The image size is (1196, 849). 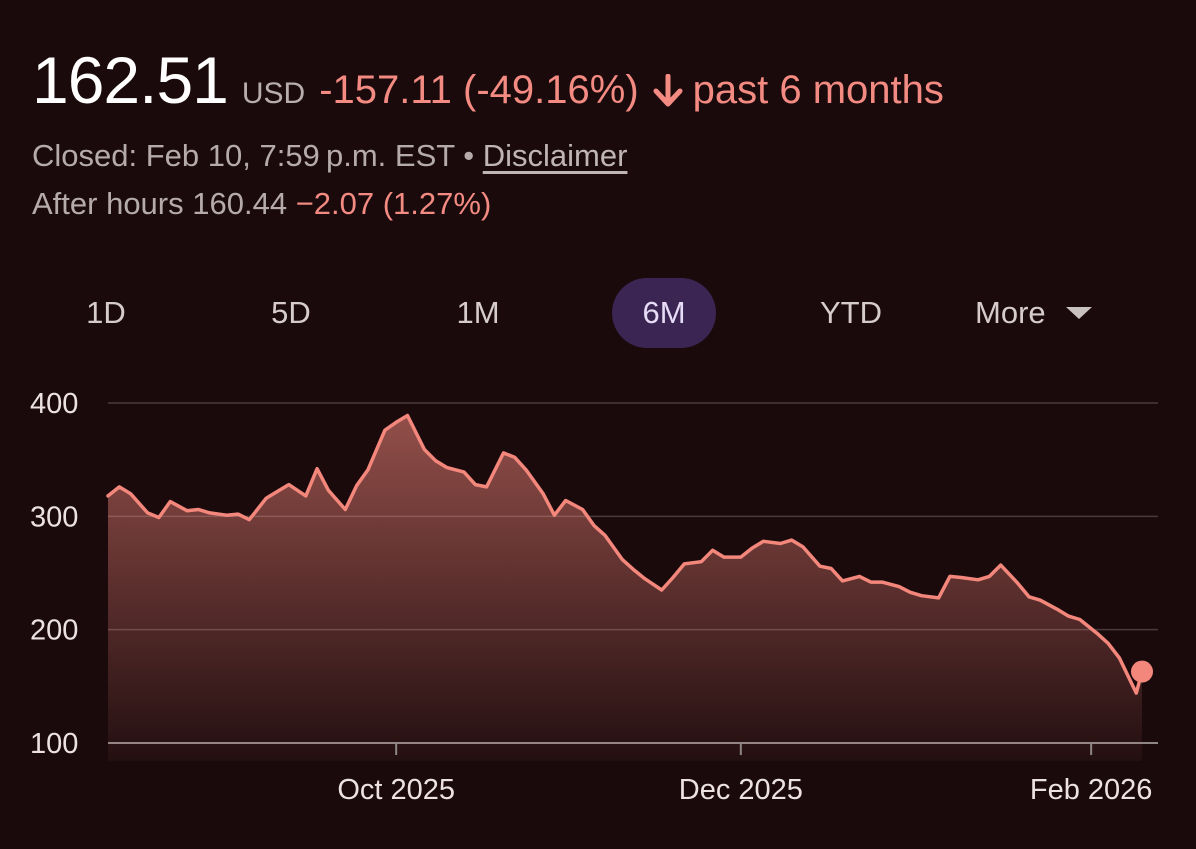 I want to click on tab-6m: 6M, so click(x=664, y=313).